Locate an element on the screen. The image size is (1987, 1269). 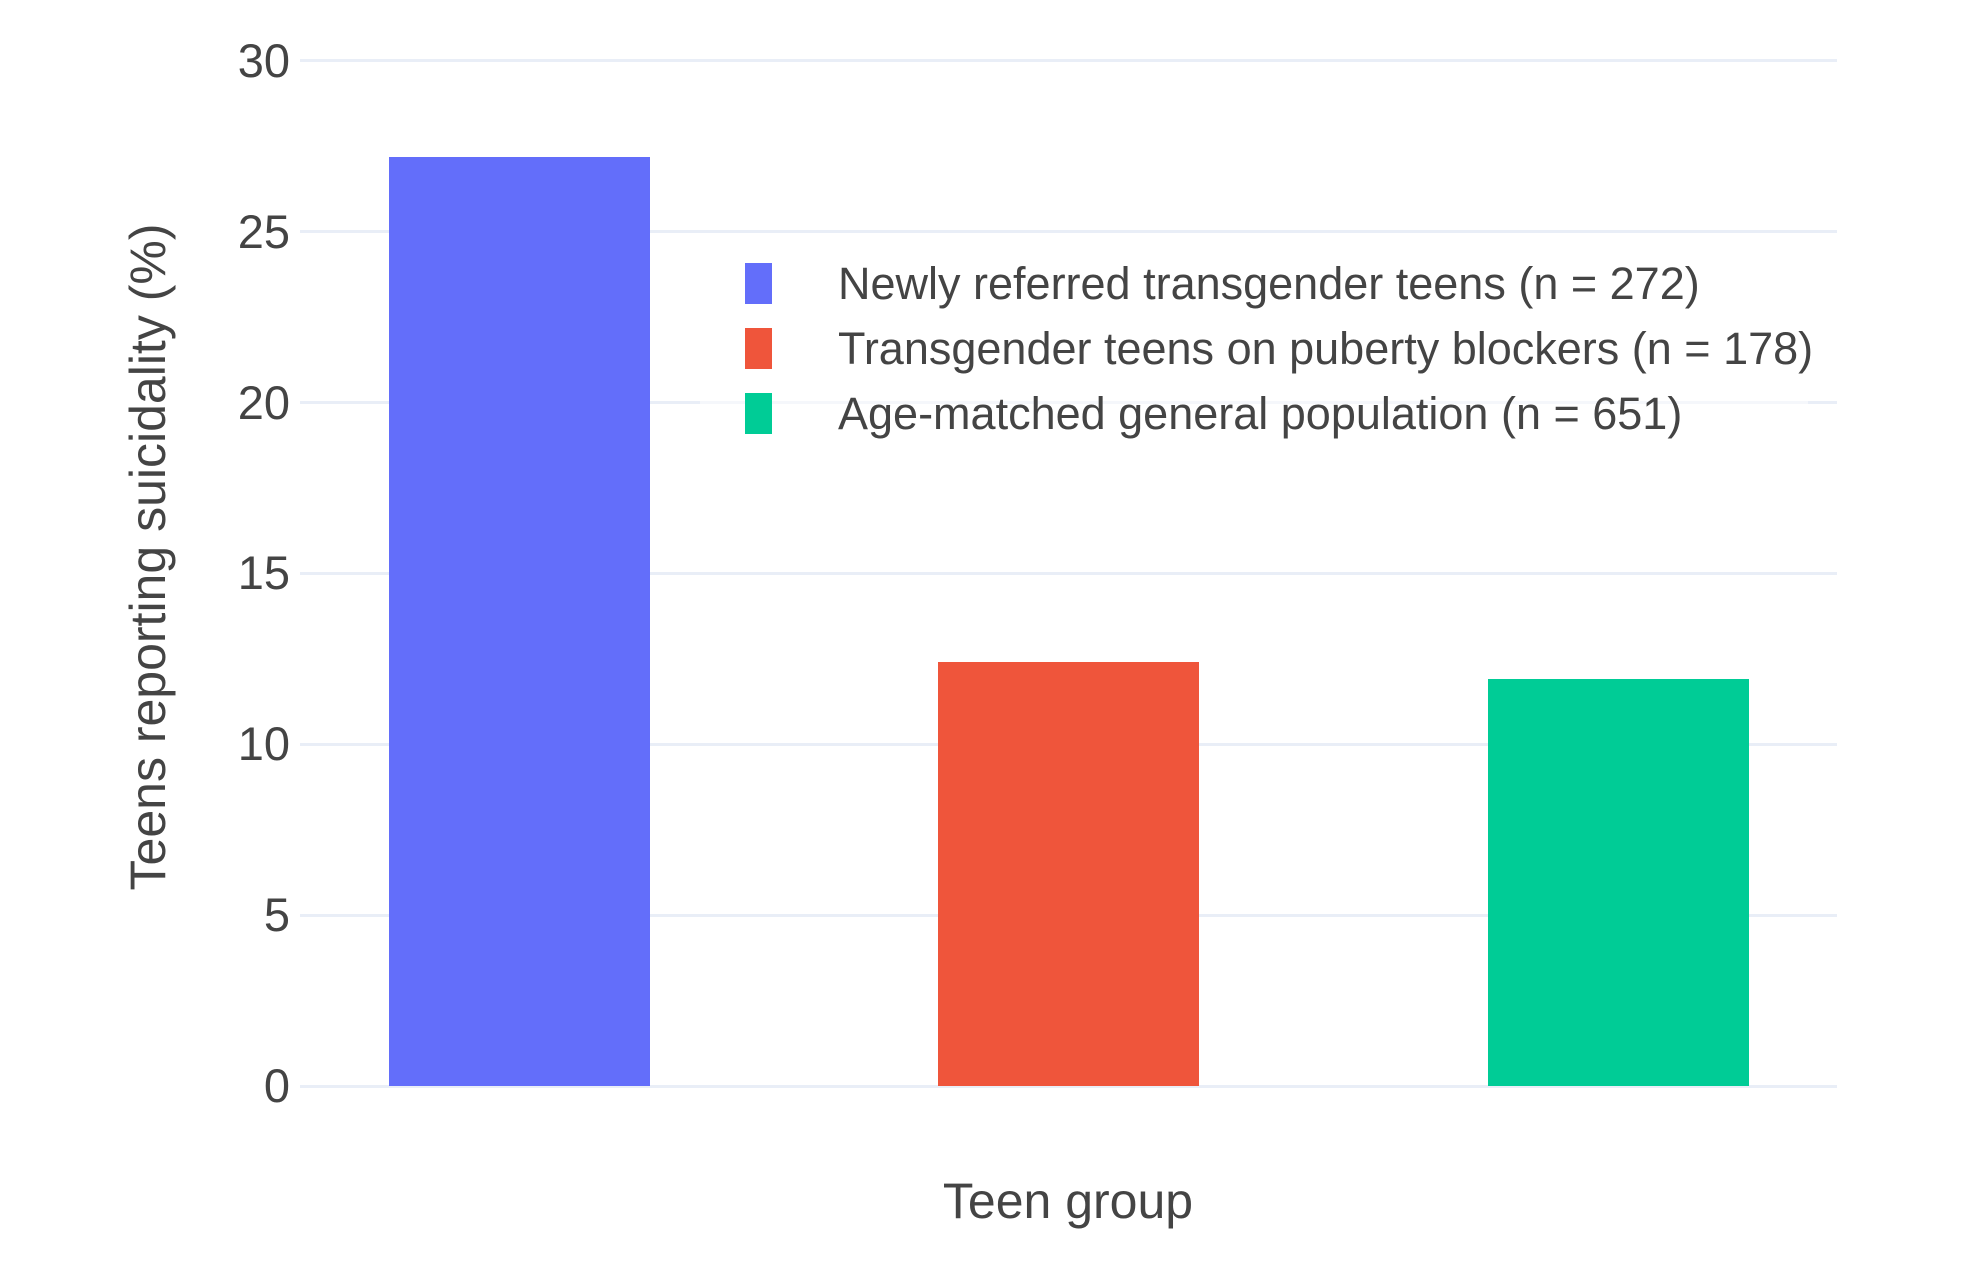
legend-background is located at coordinates (1254, 347).